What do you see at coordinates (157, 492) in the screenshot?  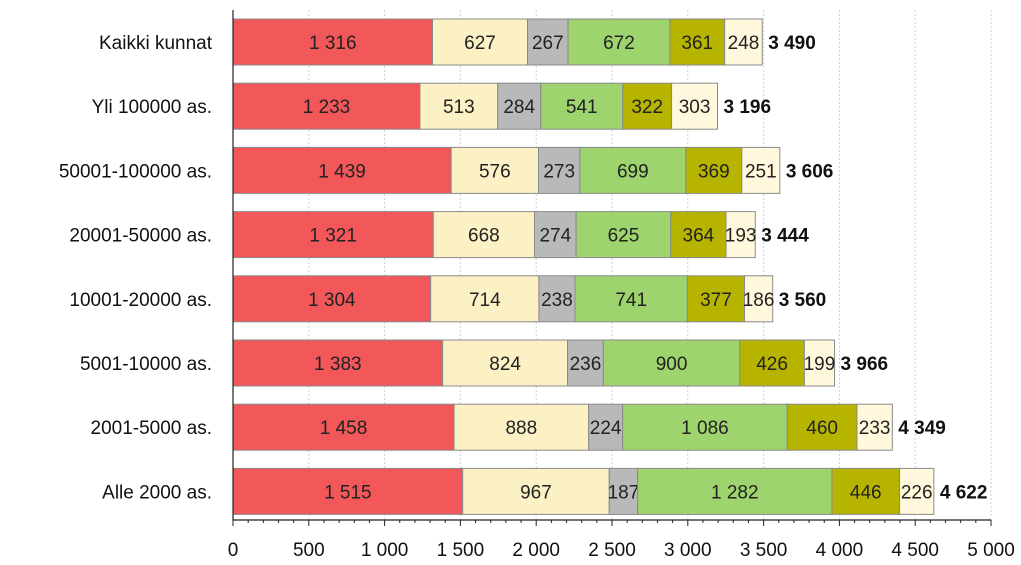 I see `category-label: Alle 2000 as.` at bounding box center [157, 492].